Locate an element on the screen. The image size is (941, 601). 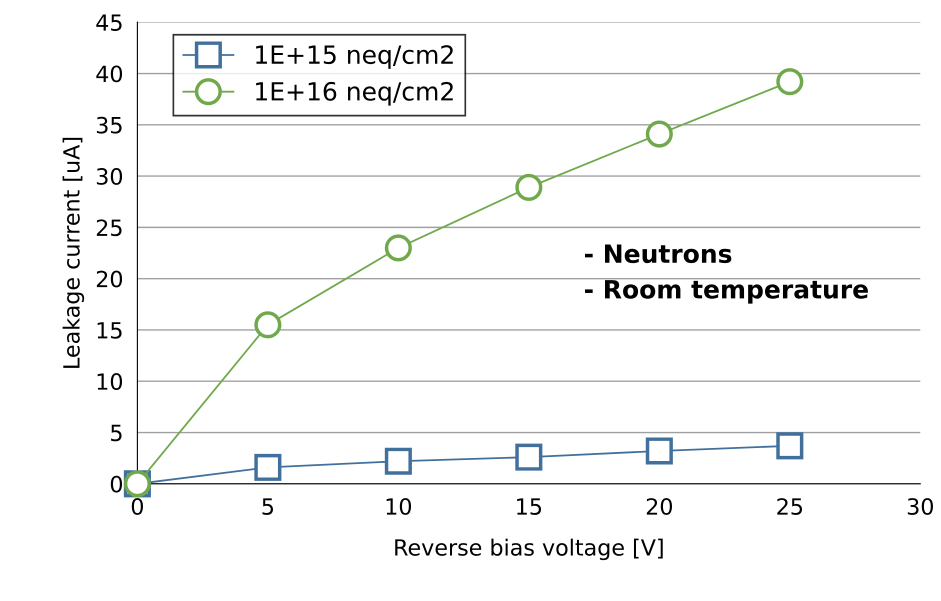
x-tick-label: 25 is located at coordinates (789, 506).